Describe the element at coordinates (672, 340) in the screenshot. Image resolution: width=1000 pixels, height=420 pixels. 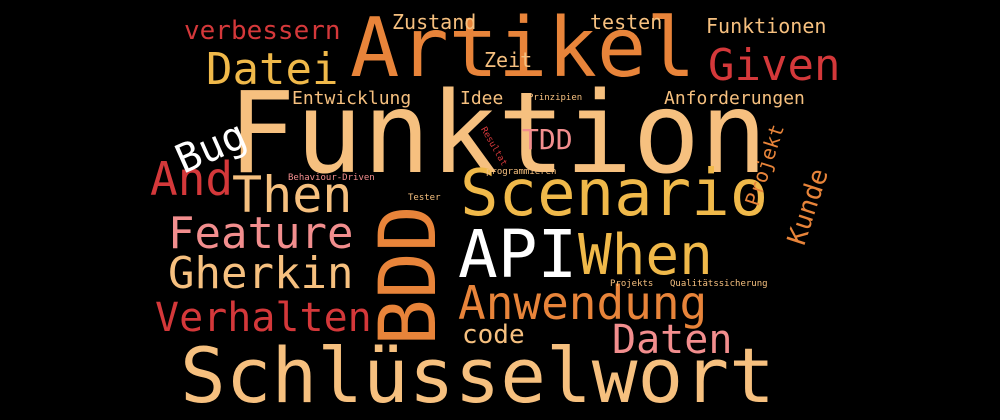
I see `word-daten: Daten` at that location.